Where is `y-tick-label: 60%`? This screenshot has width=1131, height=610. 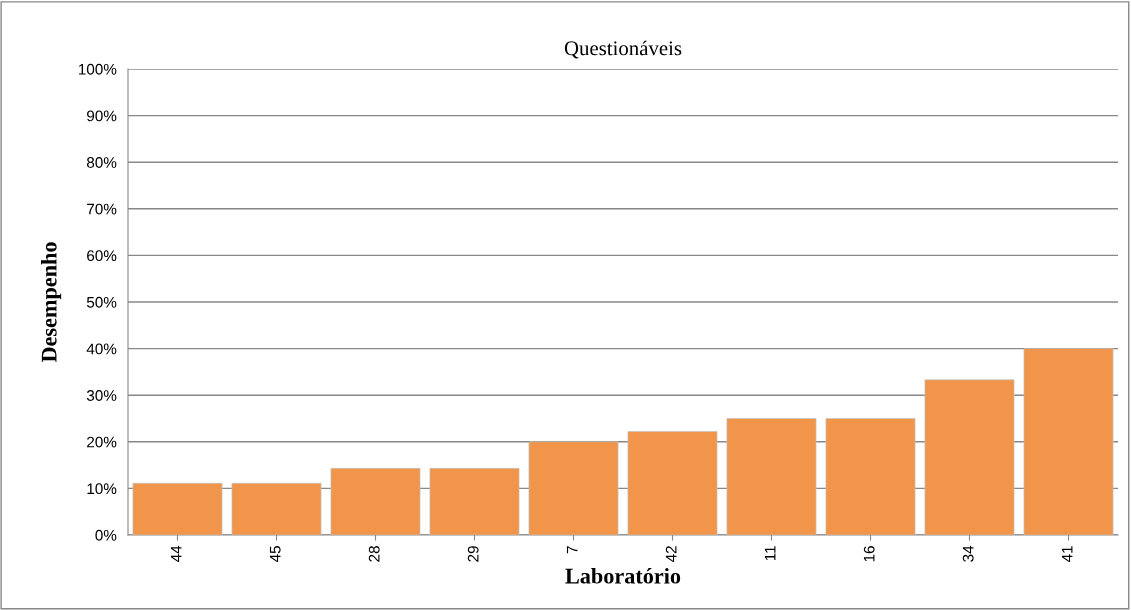 y-tick-label: 60% is located at coordinates (102, 256).